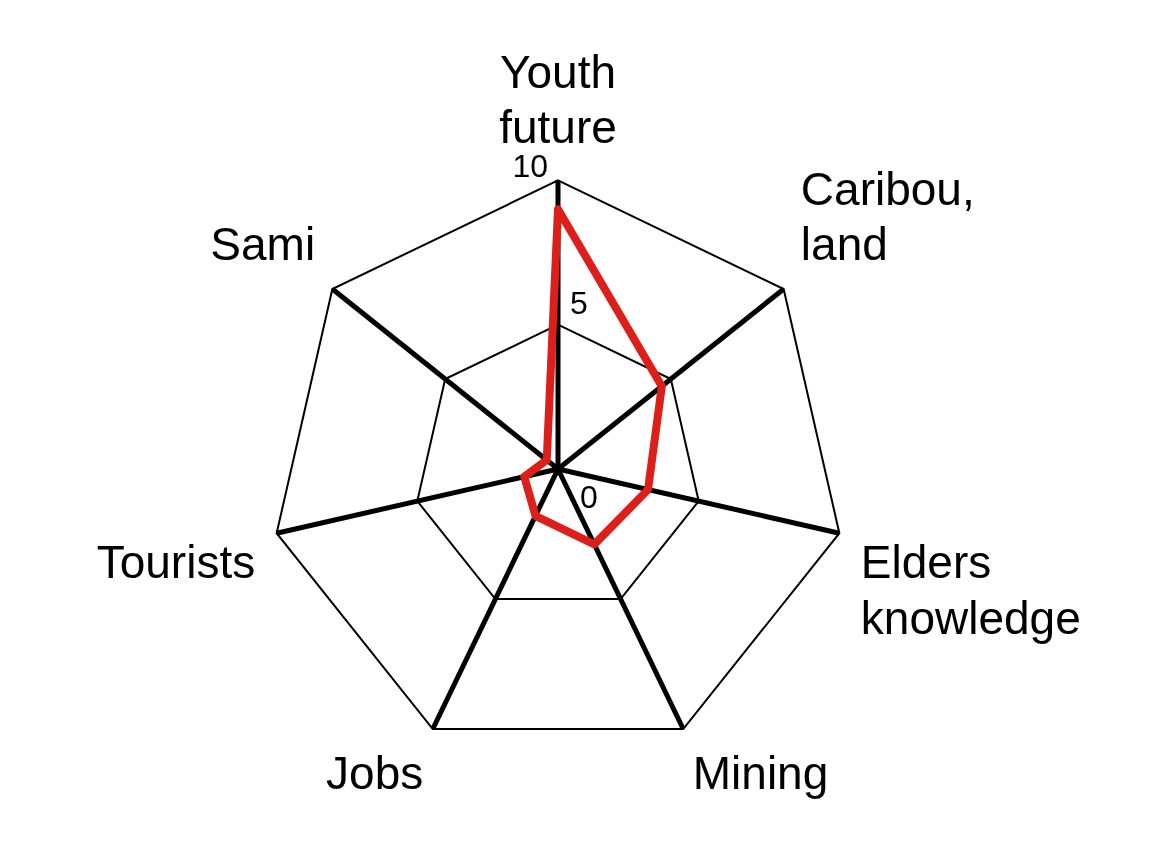 The height and width of the screenshot is (843, 1171). I want to click on spoke-label: Mining, so click(760, 773).